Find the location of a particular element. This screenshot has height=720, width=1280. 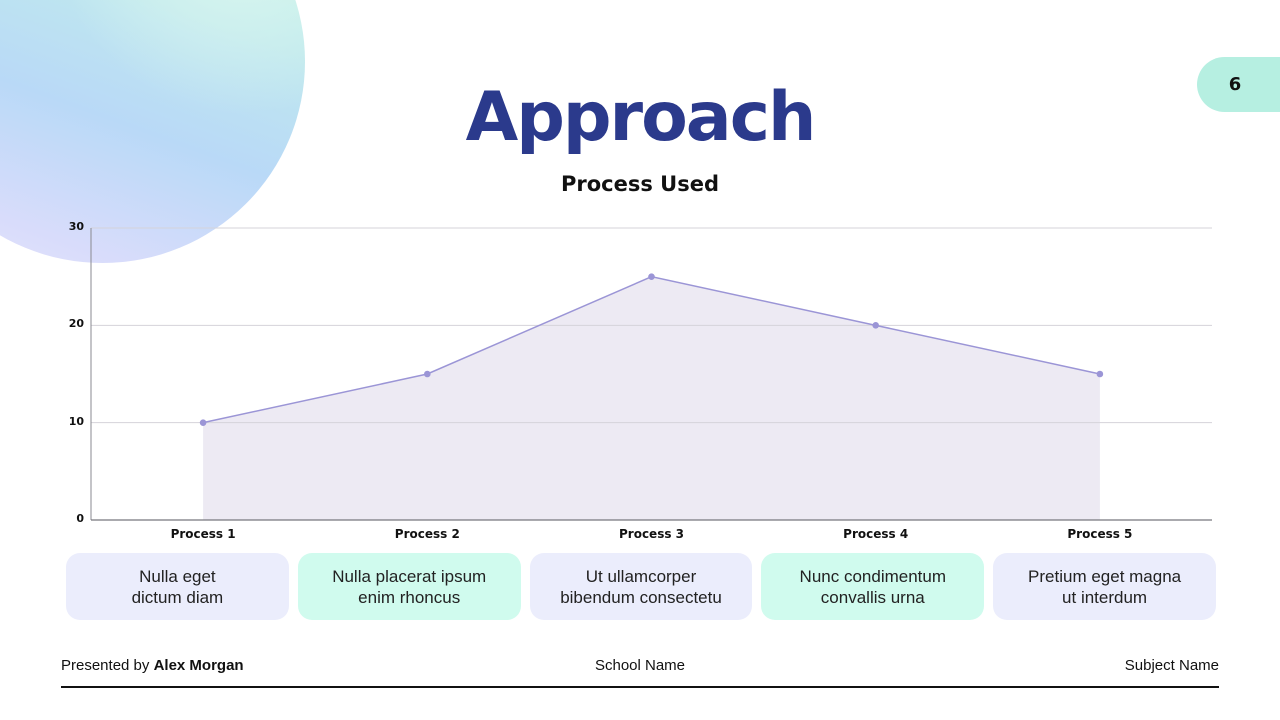

card-text-line: Nunc condimentum is located at coordinates (873, 576).